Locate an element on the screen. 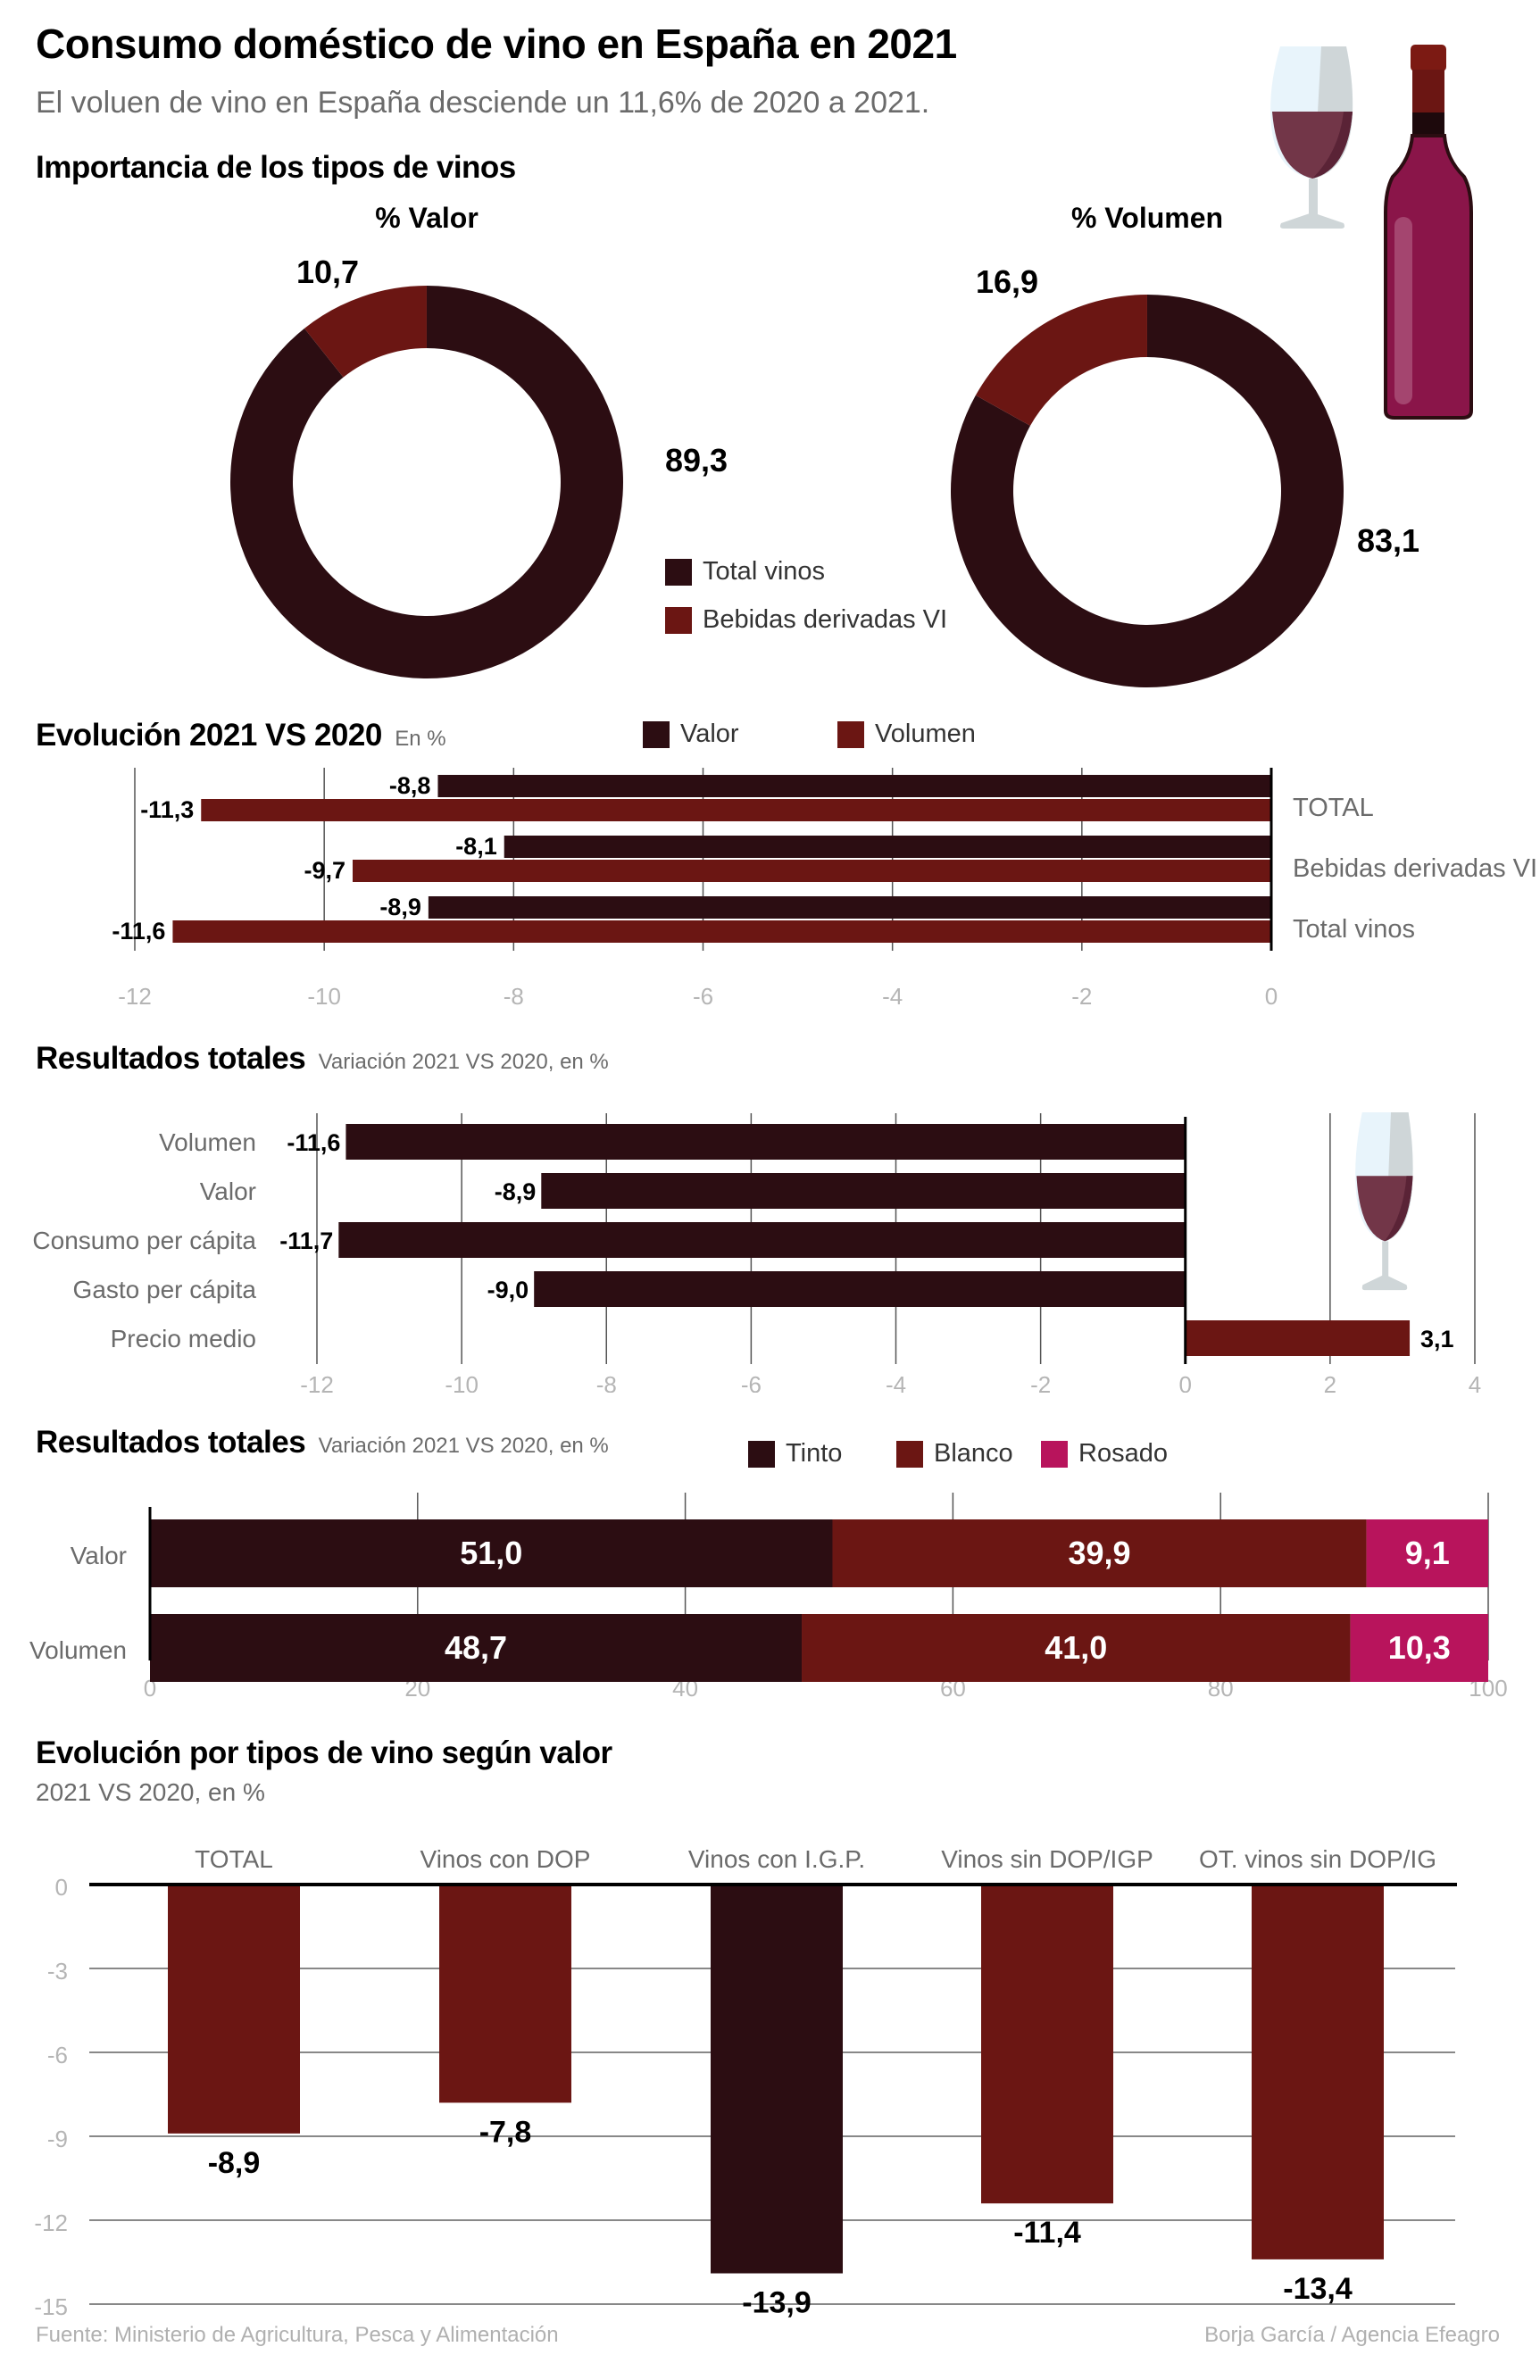  section-note-evolucion: En % is located at coordinates (420, 739).